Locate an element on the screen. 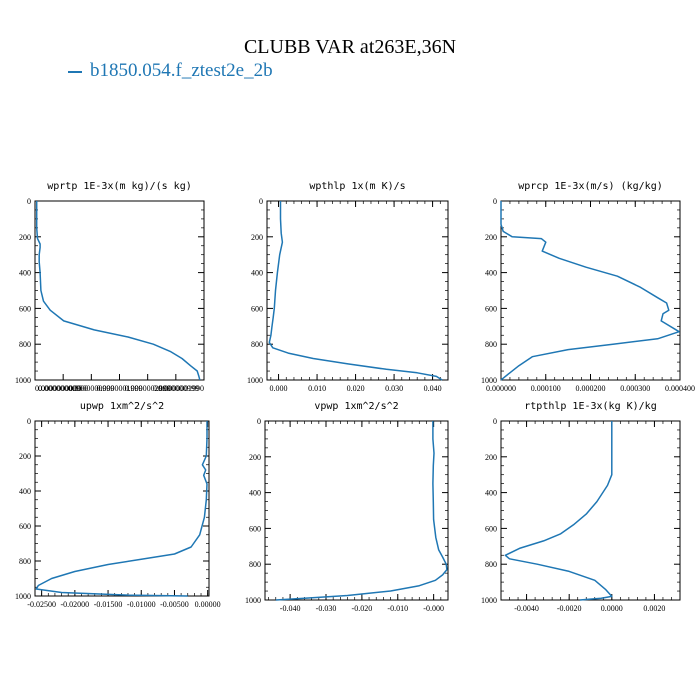 This screenshot has height=700, width=700. x-tick-label: -0.02500 is located at coordinates (41, 604).